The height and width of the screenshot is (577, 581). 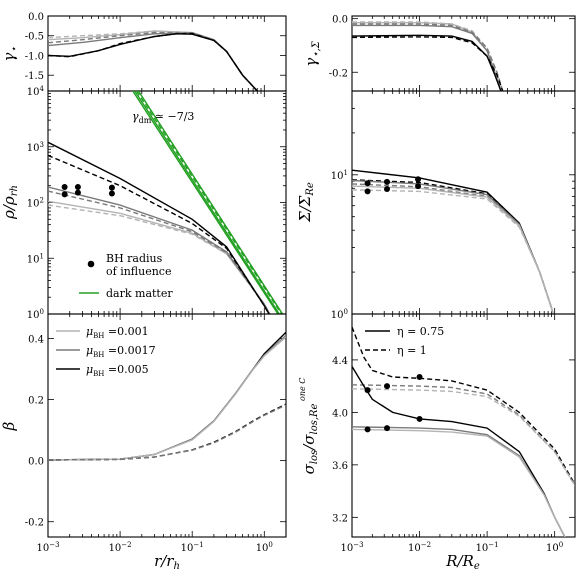 I want to click on legend-label-mu_0_001: μBH =0.001, so click(x=117, y=332).